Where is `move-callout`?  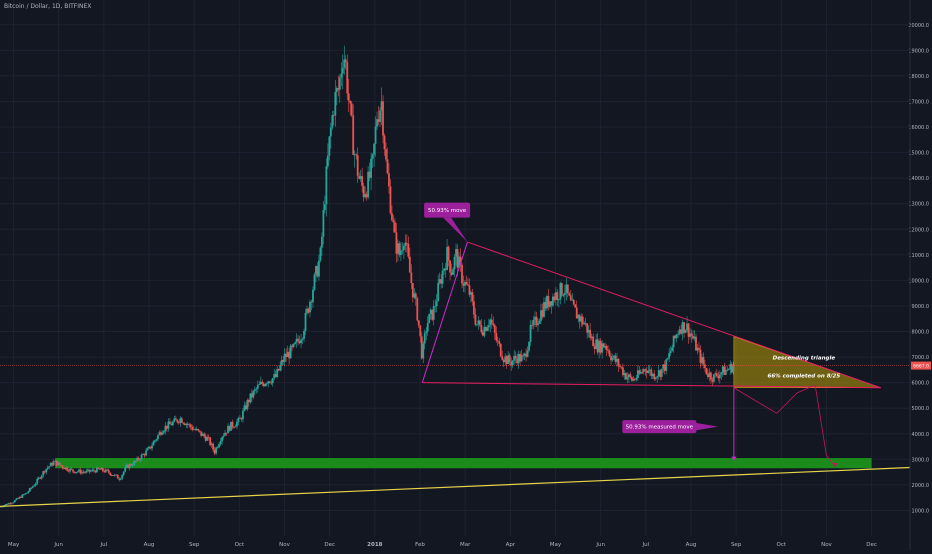 move-callout is located at coordinates (447, 210).